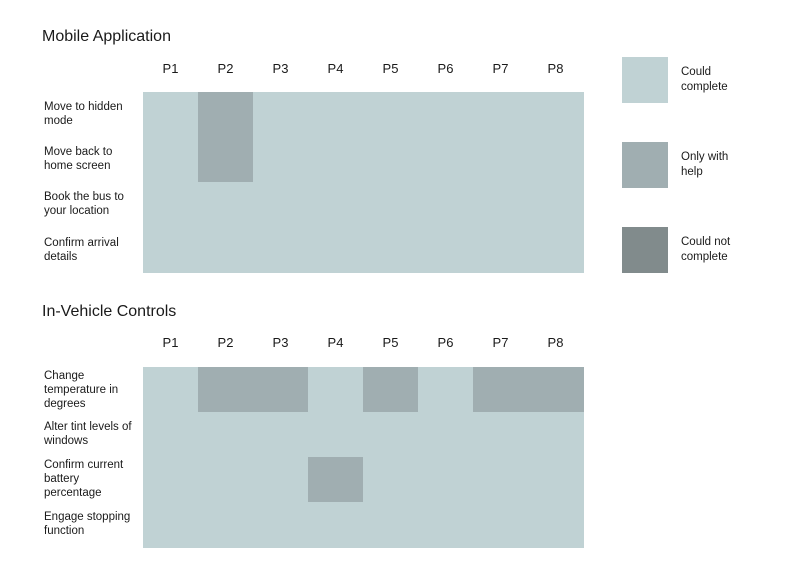 This screenshot has height=570, width=785. I want to click on task-label: Book the bus to your location, so click(94, 204).